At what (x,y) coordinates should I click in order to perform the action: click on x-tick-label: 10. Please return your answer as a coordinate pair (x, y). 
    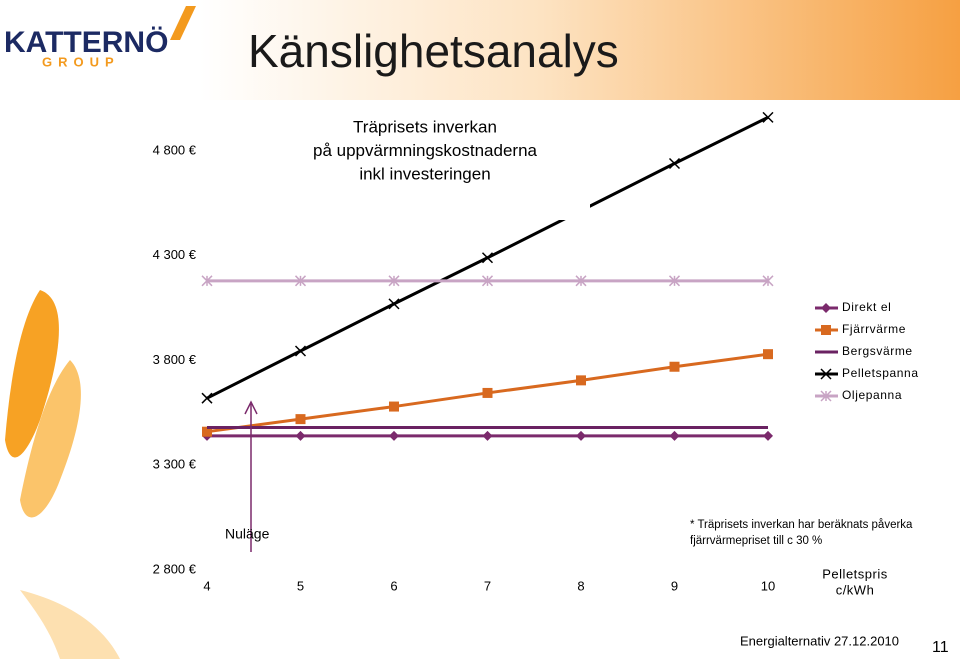
    Looking at the image, I should click on (768, 585).